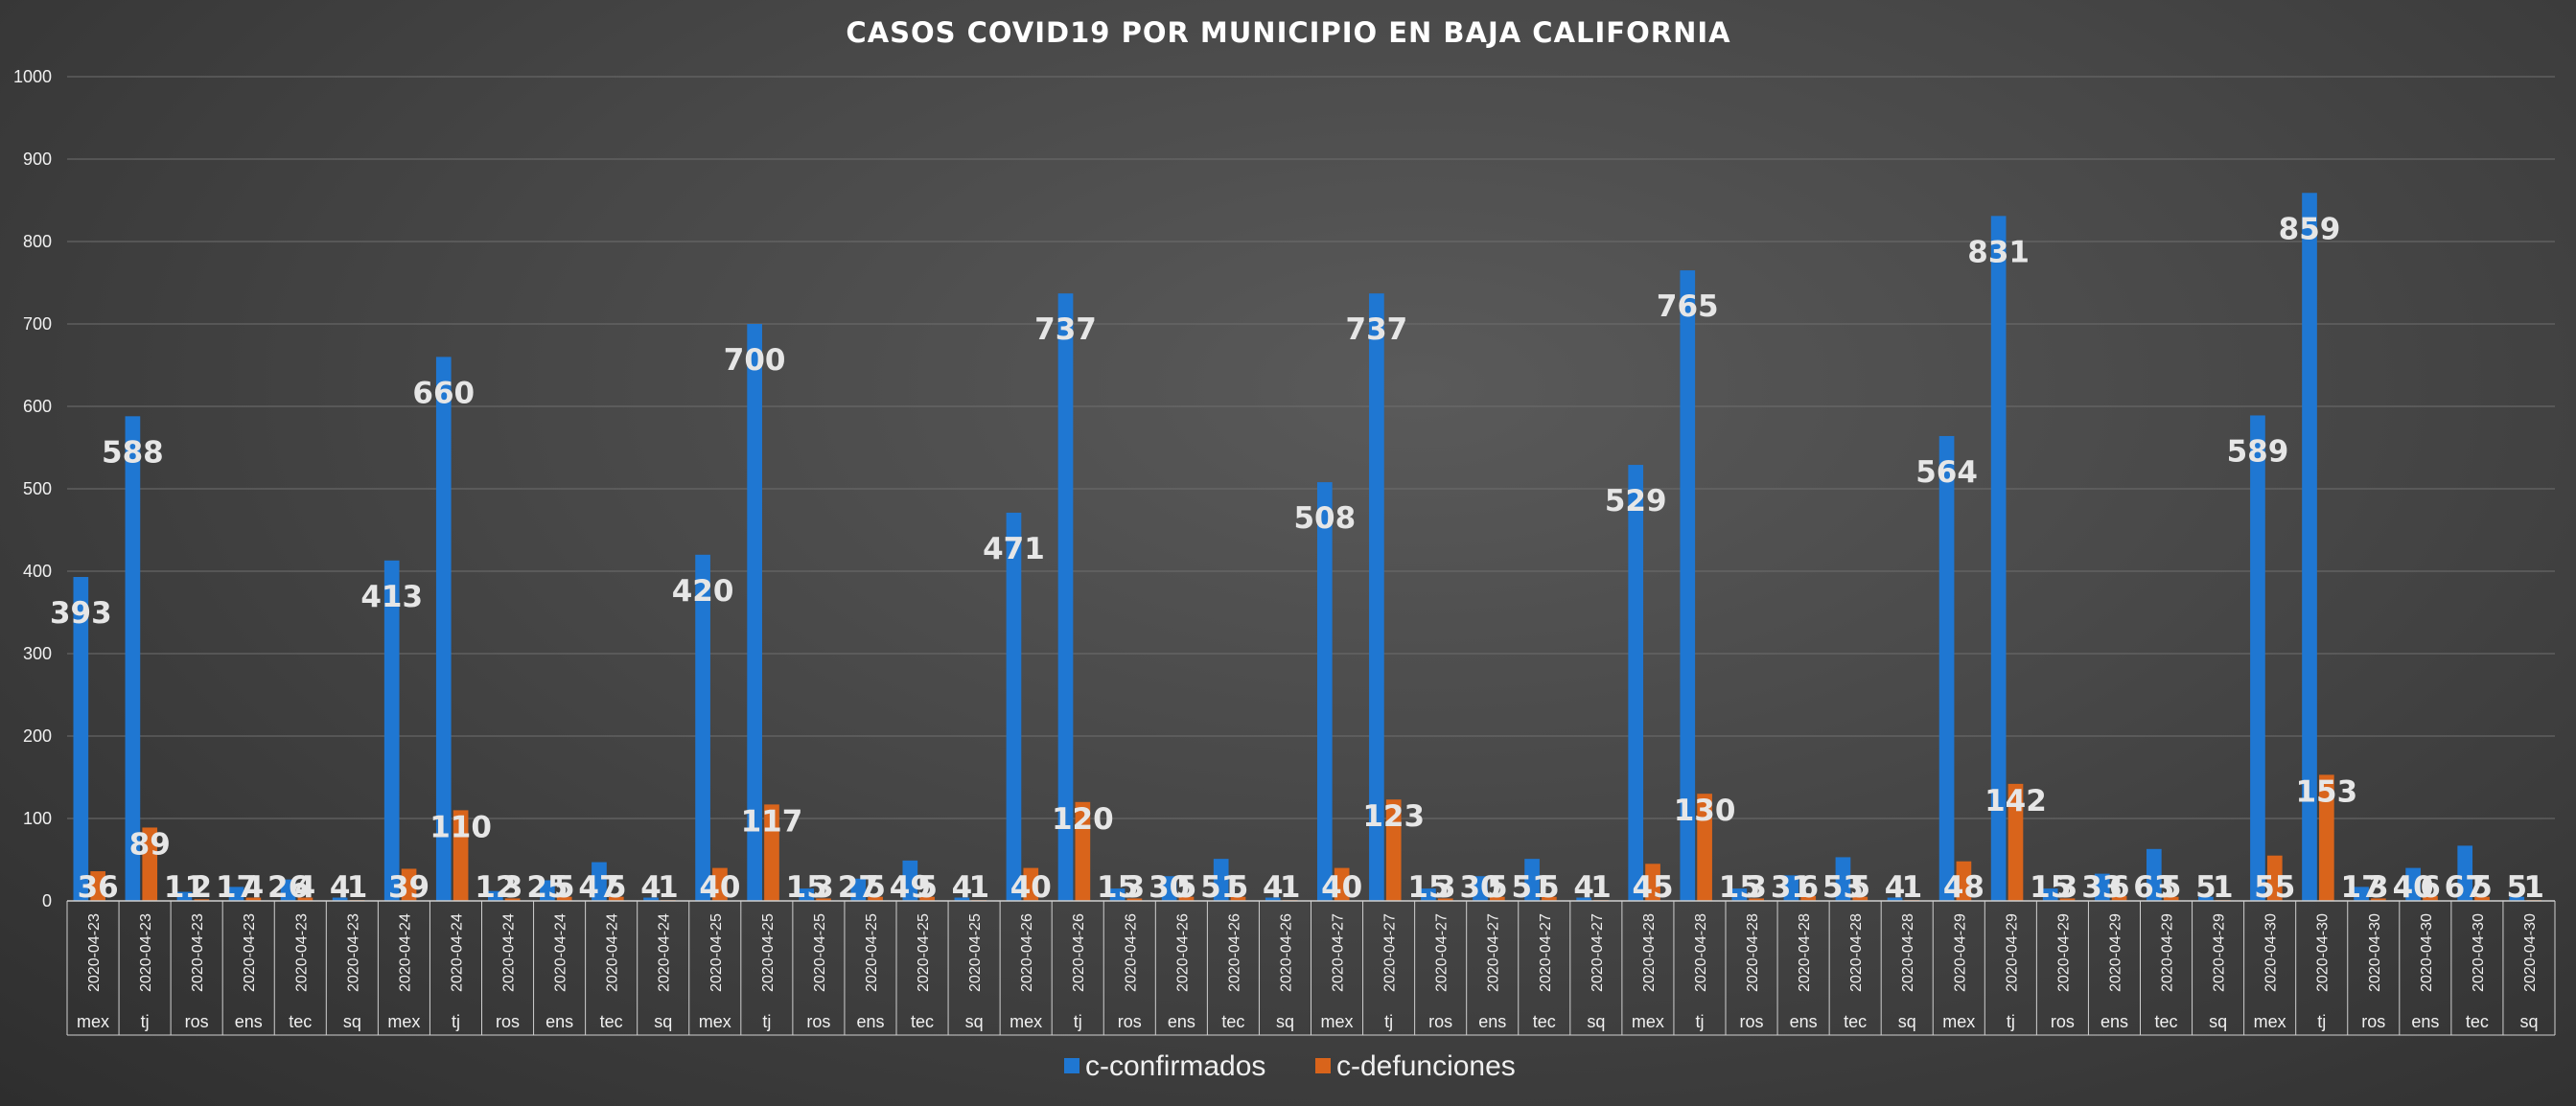 The width and height of the screenshot is (2576, 1106). I want to click on data-label: 63, so click(2154, 888).